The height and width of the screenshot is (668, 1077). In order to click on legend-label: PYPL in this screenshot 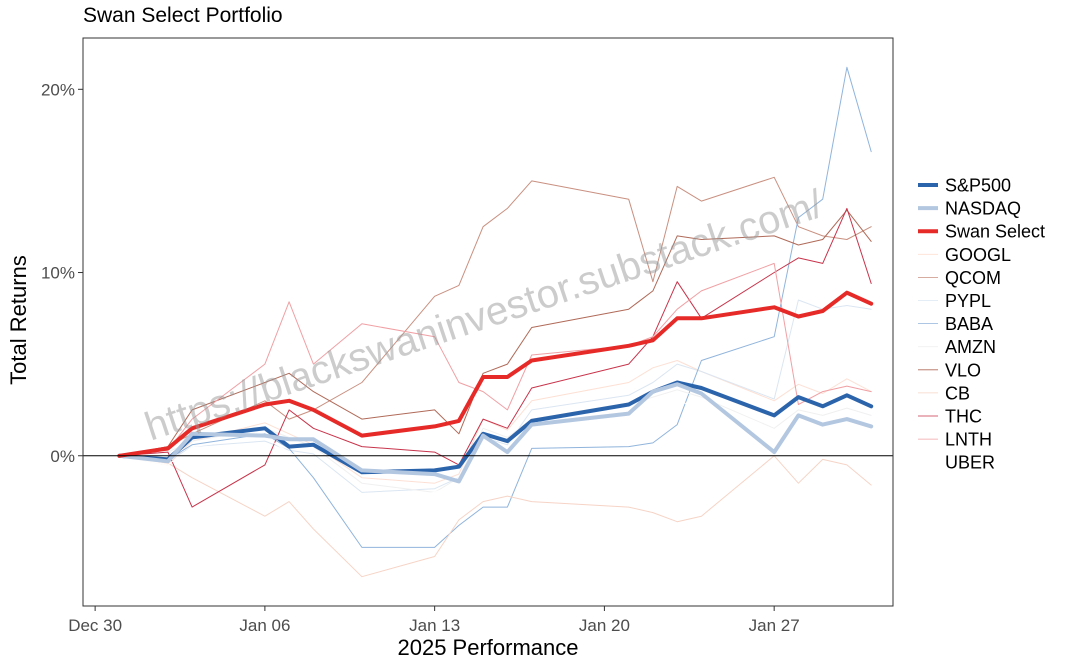, I will do `click(968, 301)`.